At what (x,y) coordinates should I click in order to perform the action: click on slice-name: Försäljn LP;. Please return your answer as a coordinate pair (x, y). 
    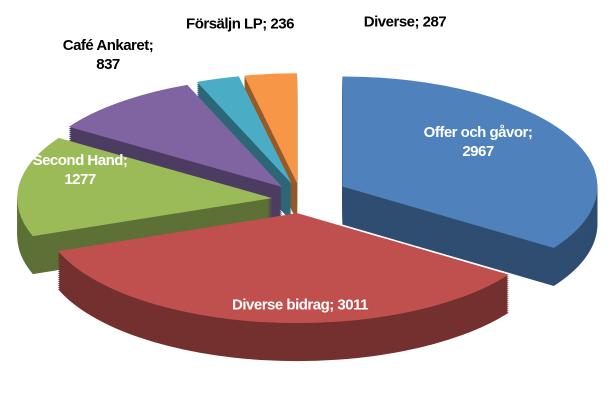
    Looking at the image, I should click on (226, 24).